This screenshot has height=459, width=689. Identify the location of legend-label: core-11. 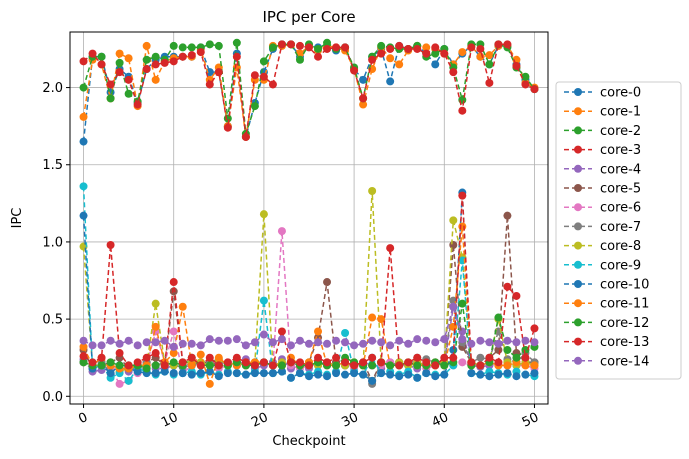
(624, 304).